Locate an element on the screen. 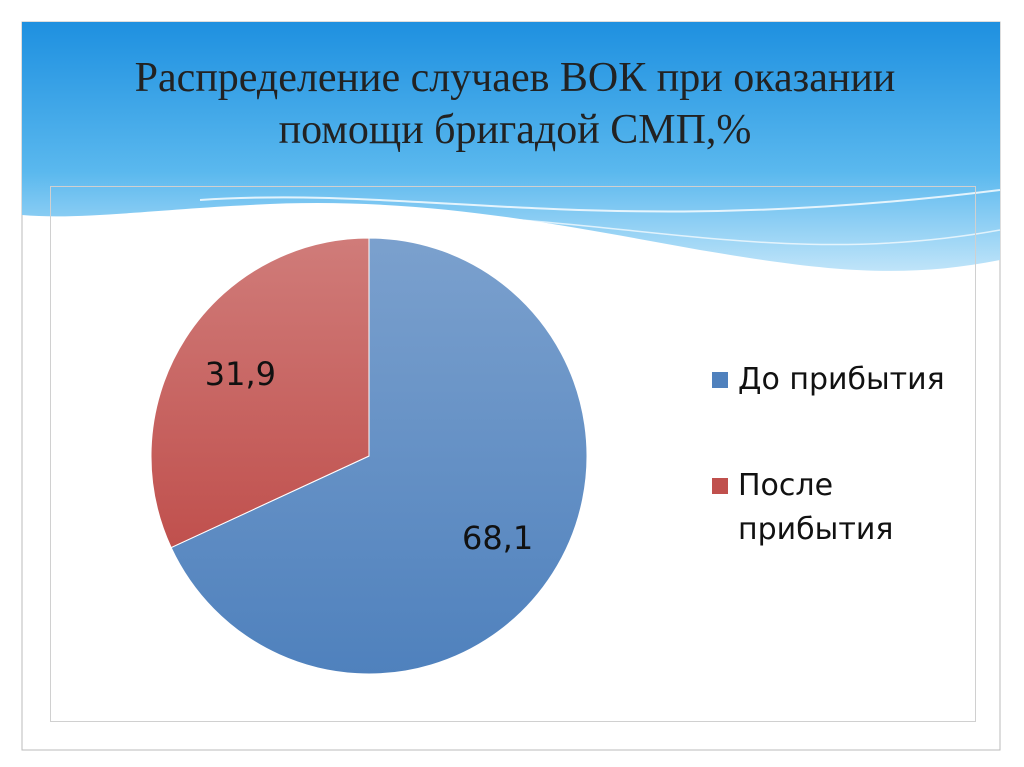 This screenshot has width=1024, height=767. legend-item: До прибытия is located at coordinates (840, 380).